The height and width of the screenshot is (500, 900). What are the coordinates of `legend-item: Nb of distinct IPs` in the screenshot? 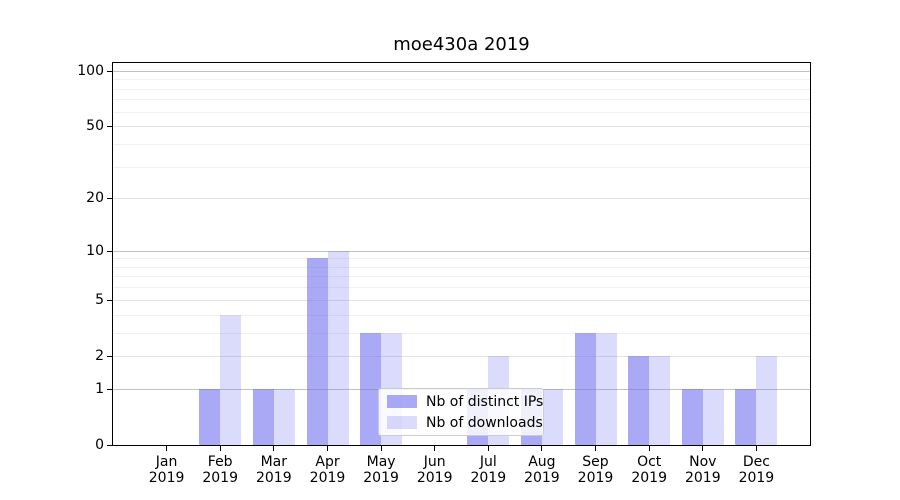 It's located at (465, 402).